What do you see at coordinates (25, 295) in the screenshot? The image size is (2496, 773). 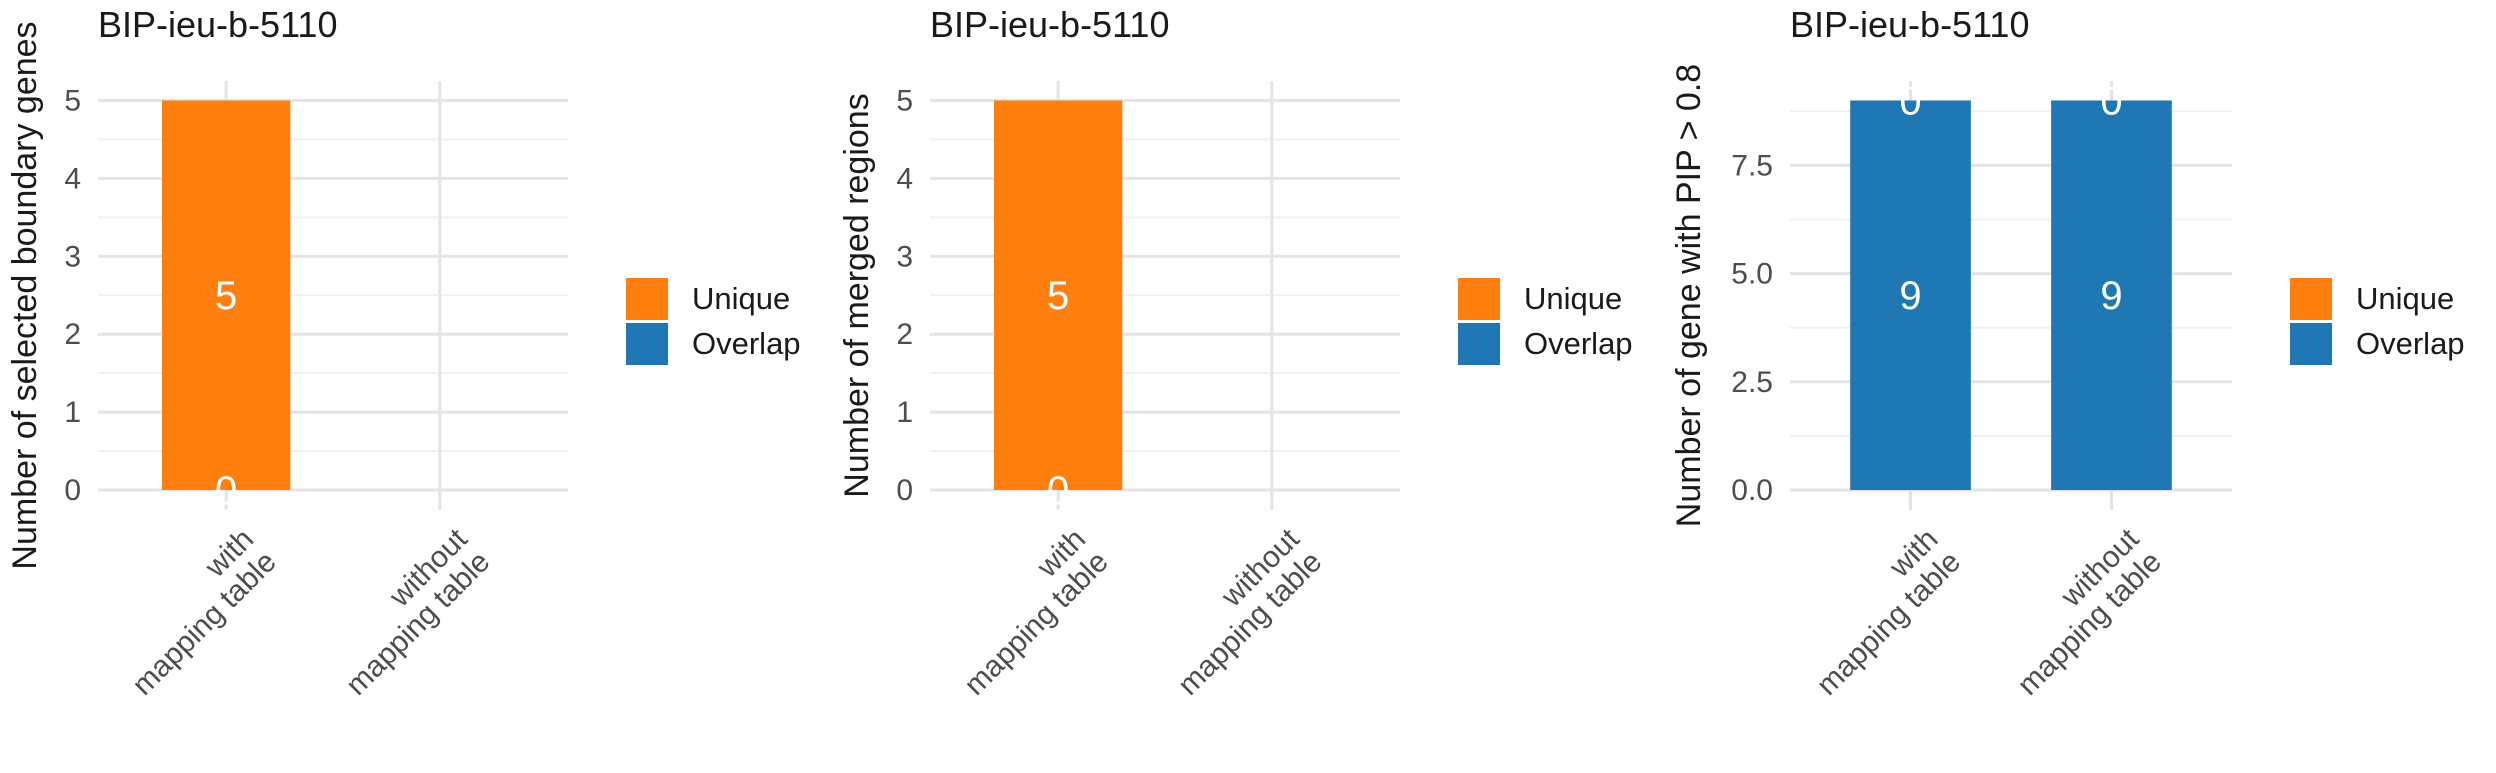 I see `y-axis-title: Number of selected boundary genes` at bounding box center [25, 295].